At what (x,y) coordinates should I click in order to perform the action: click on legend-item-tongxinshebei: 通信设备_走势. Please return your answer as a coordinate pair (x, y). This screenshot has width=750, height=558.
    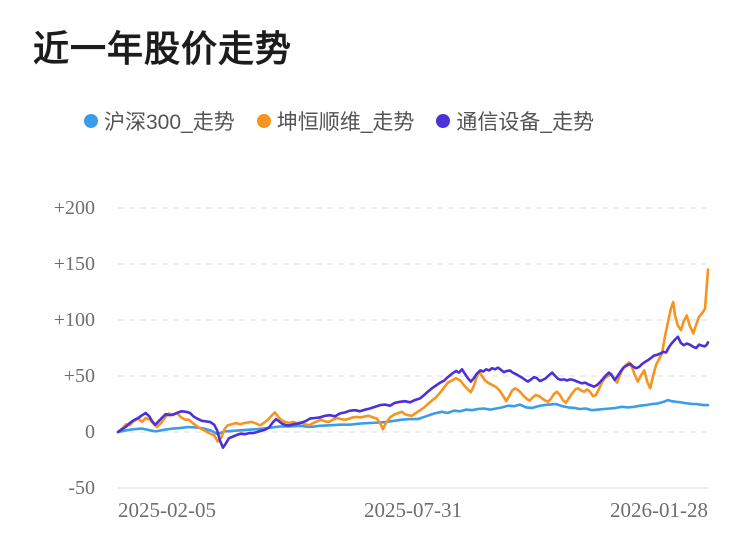
    Looking at the image, I should click on (515, 121).